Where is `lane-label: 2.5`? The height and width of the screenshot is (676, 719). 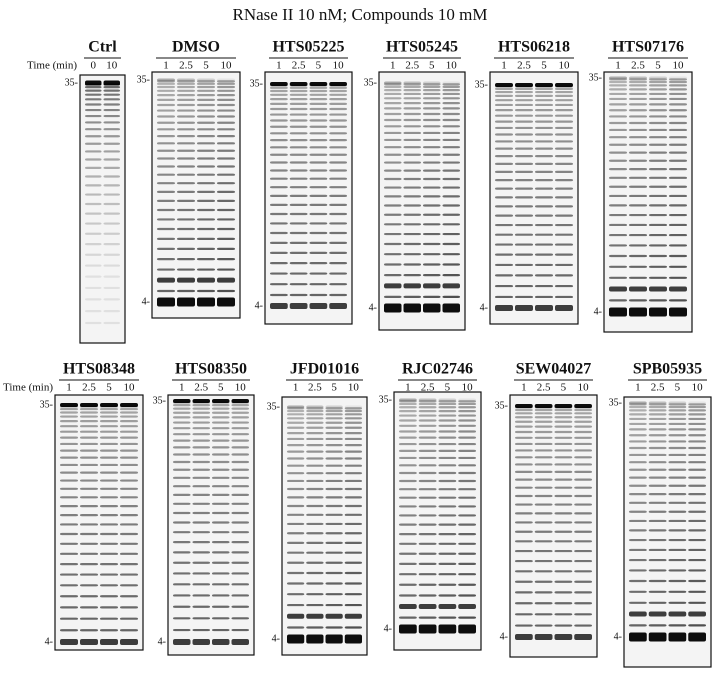 lane-label: 2.5 is located at coordinates (89, 388).